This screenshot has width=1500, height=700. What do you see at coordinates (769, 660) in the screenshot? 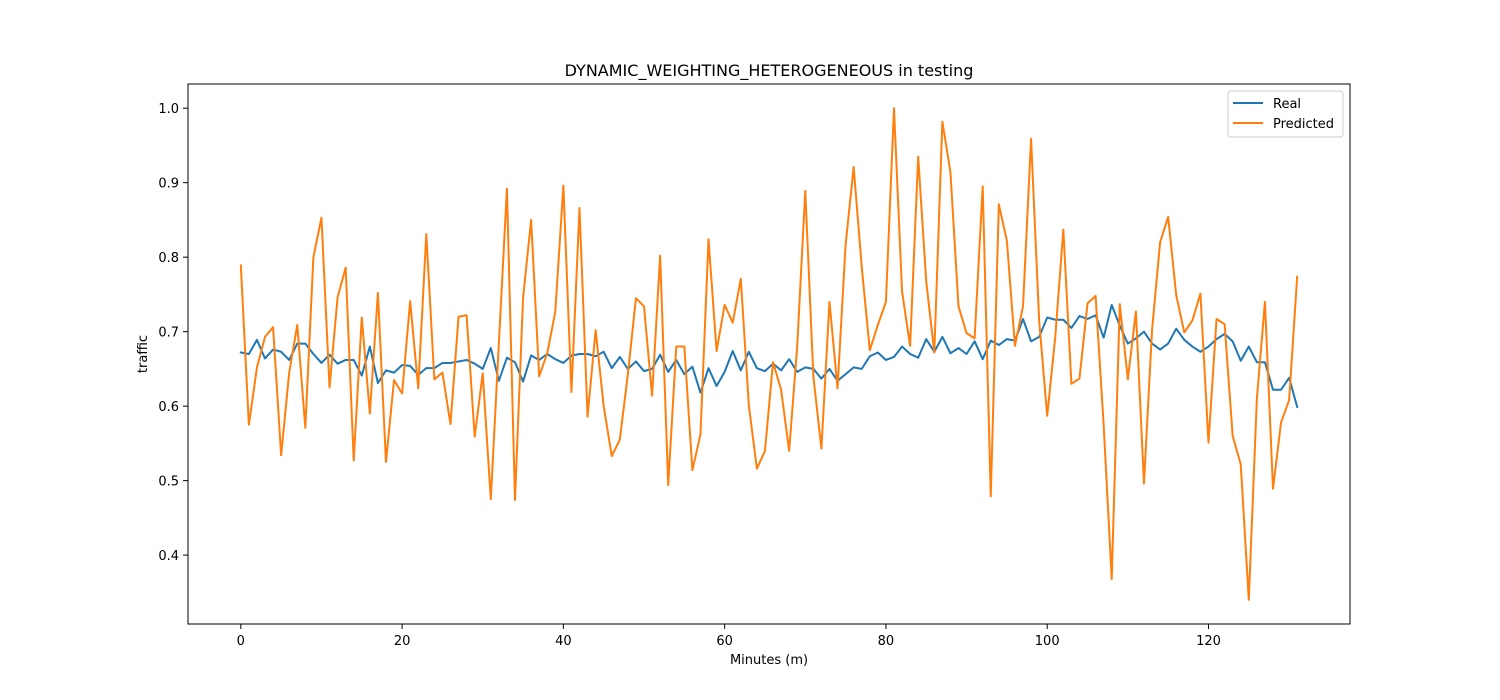
I see `x-axis-label: Minutes (m)` at bounding box center [769, 660].